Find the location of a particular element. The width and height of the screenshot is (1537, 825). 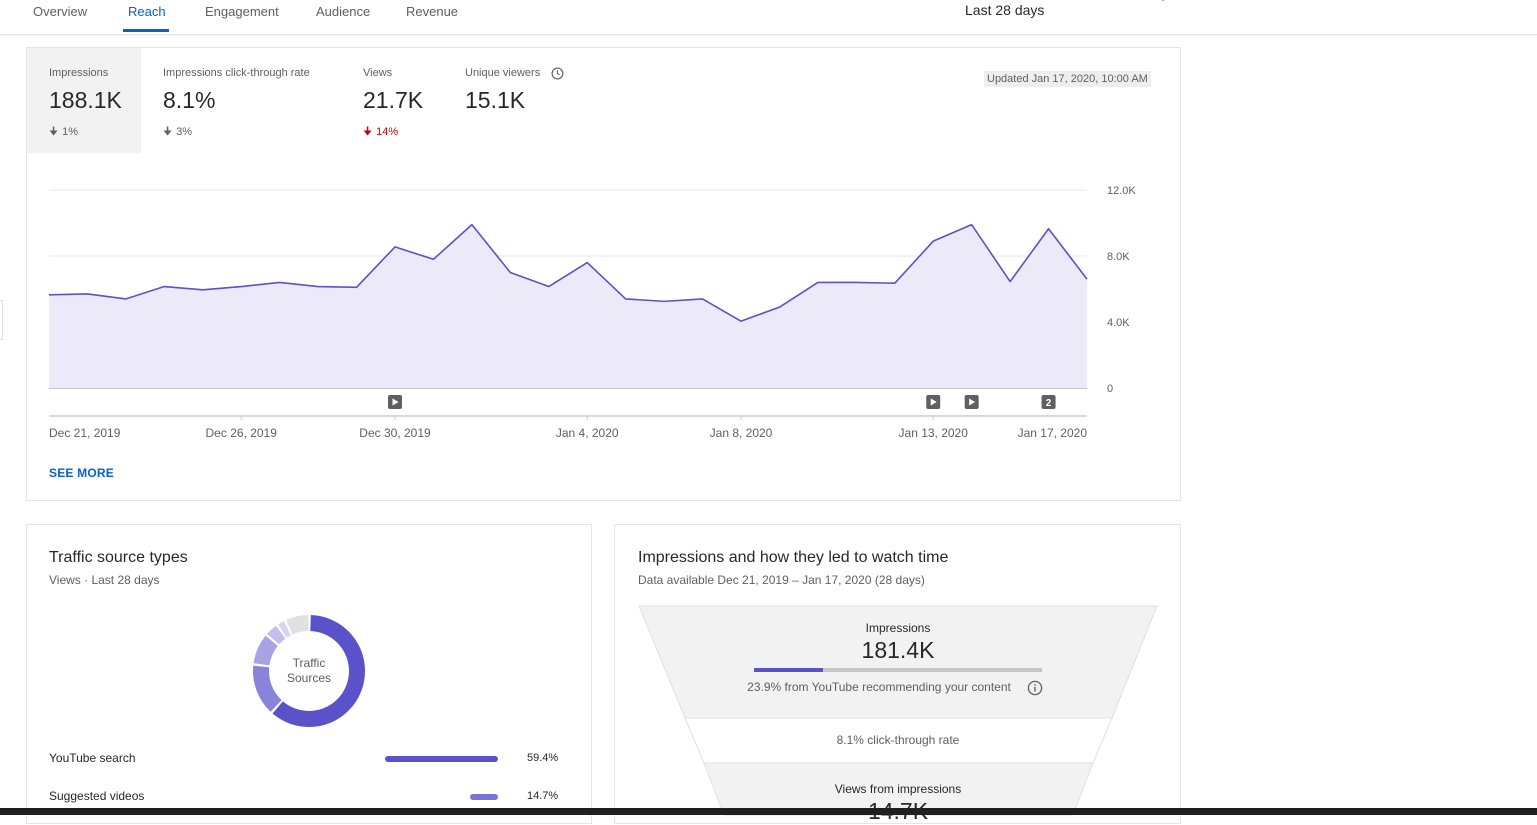

traffic-row-percent: 14.7% is located at coordinates (543, 796).